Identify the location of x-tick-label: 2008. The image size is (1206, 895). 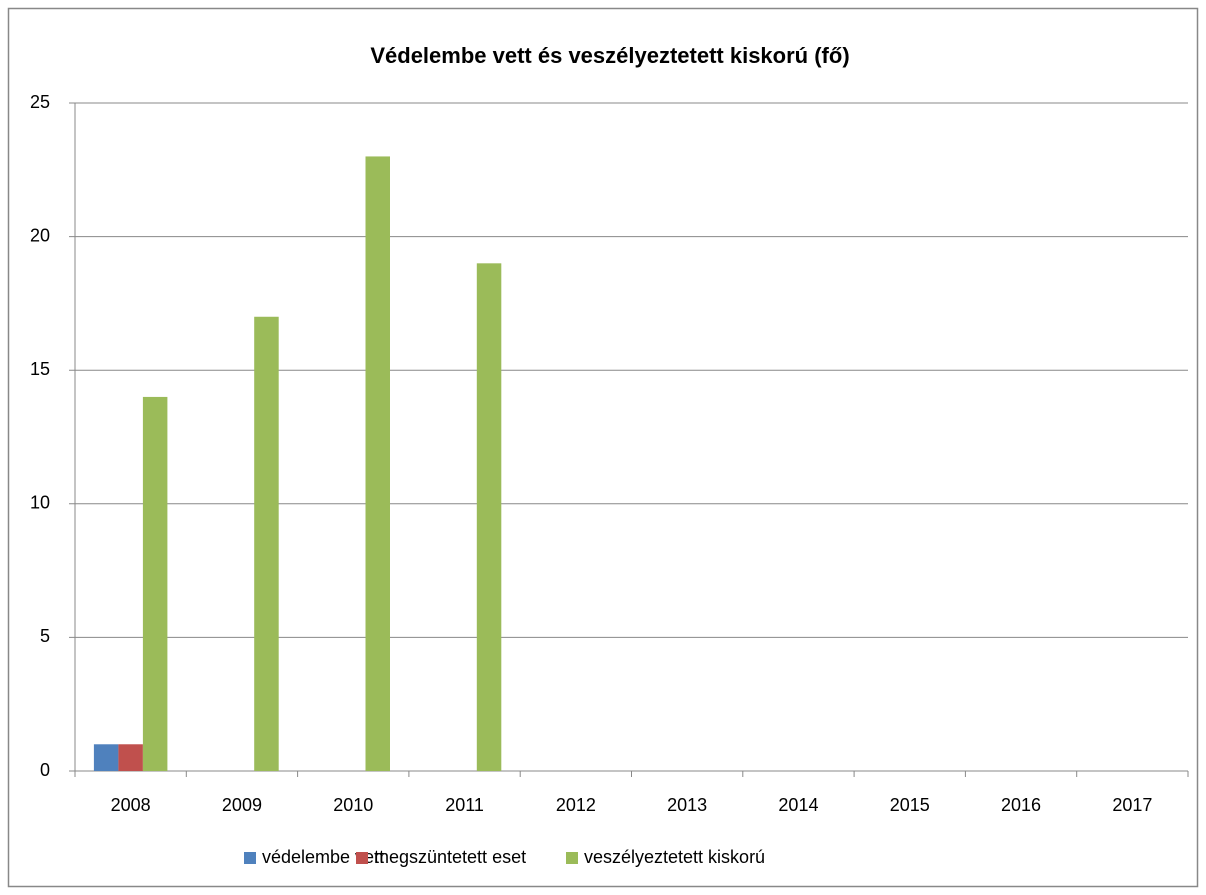
(131, 805).